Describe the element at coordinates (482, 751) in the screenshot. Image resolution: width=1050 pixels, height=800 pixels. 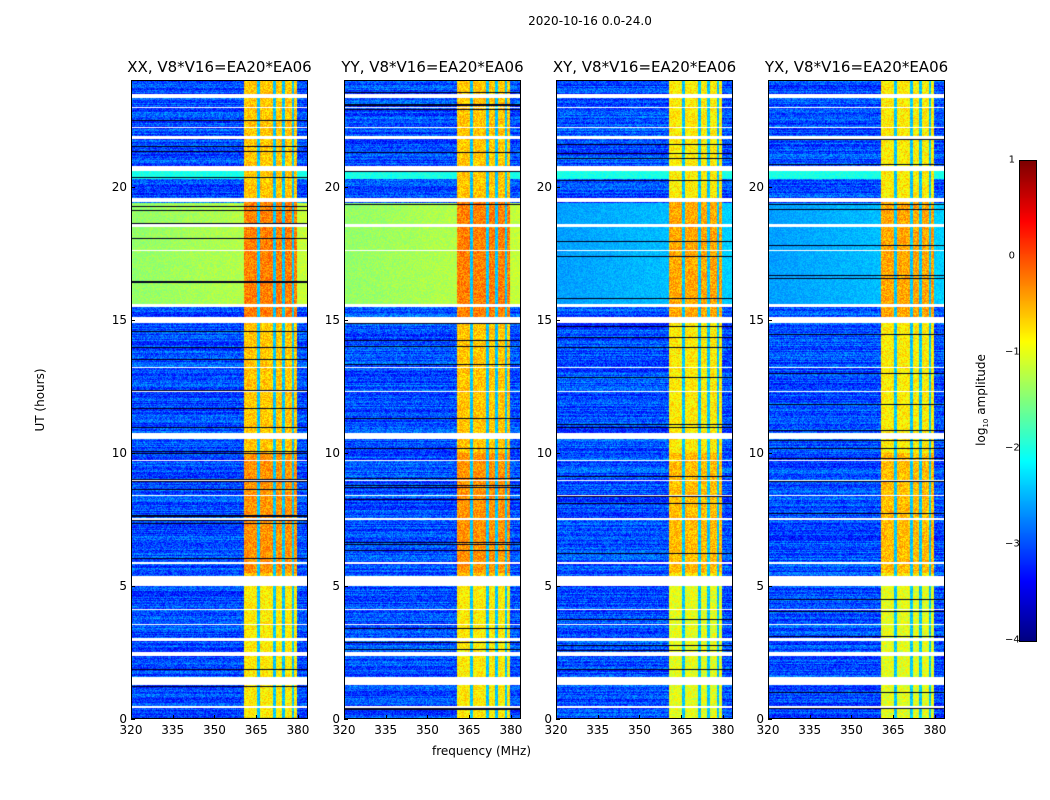
I see `x-axis-label: frequency (MHz)` at that location.